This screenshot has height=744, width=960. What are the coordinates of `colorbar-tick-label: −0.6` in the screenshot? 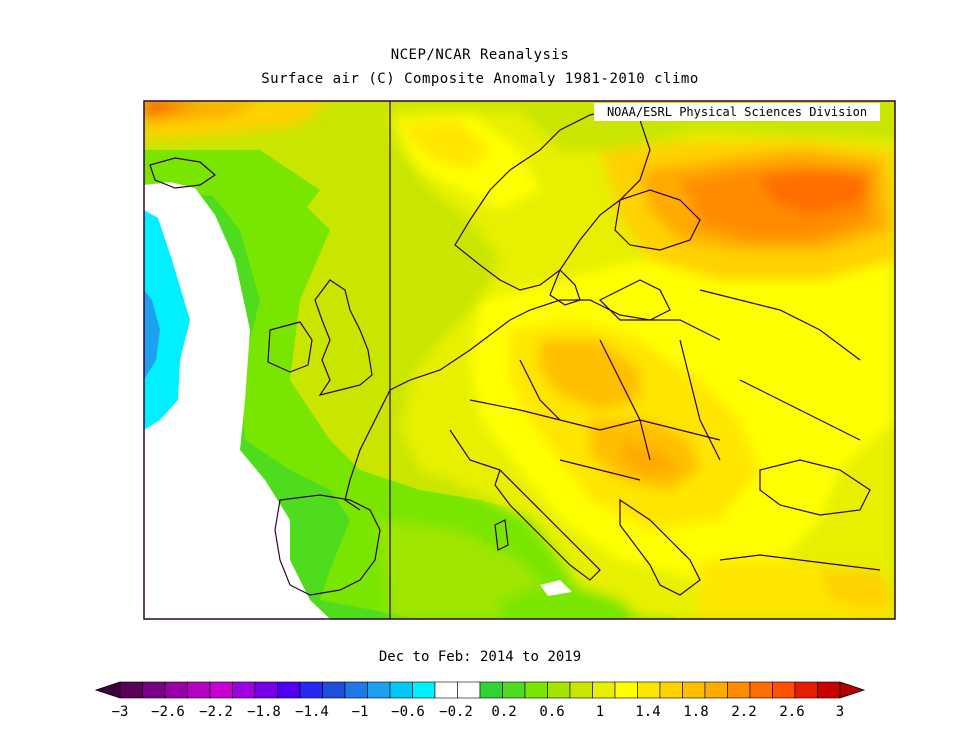 It's located at (408, 712).